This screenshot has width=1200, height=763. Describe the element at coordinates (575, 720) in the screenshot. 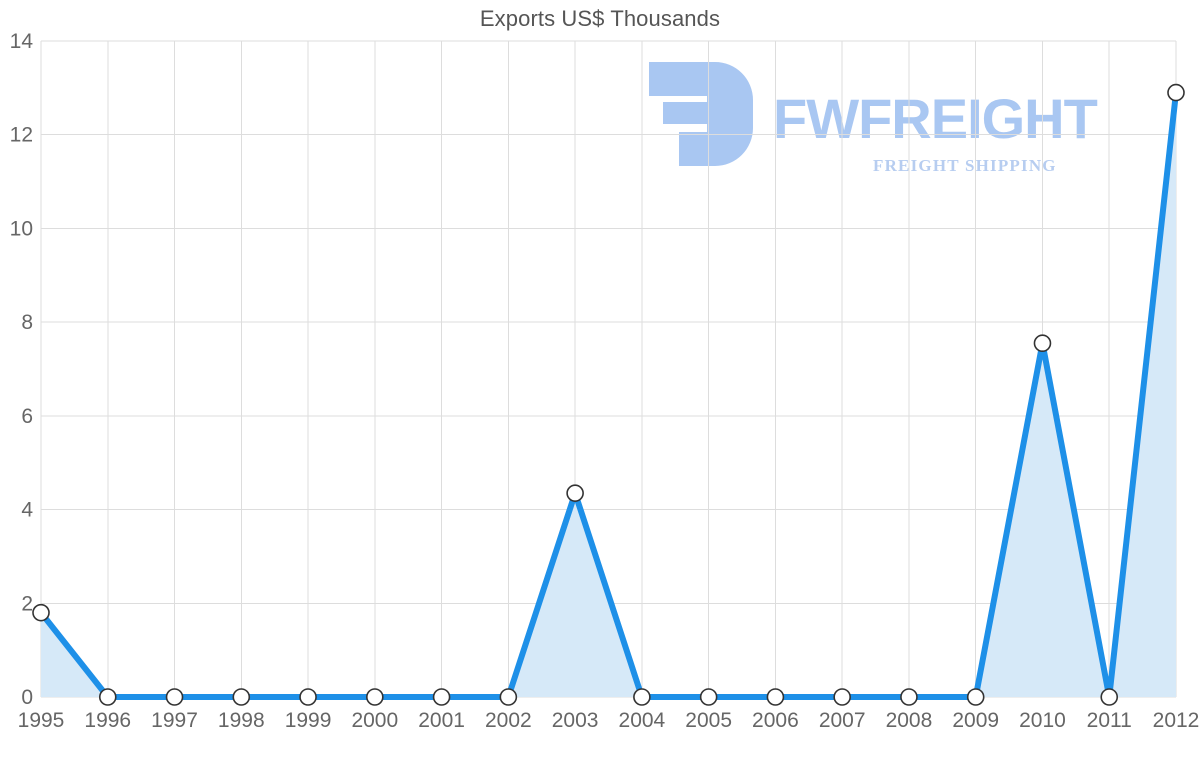

I see `x-axis-tick-label: 2003` at that location.